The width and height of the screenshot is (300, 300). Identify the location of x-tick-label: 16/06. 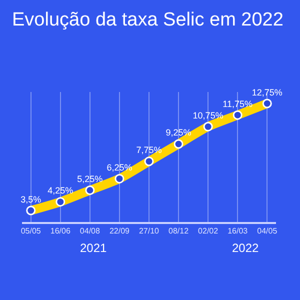
(60, 231).